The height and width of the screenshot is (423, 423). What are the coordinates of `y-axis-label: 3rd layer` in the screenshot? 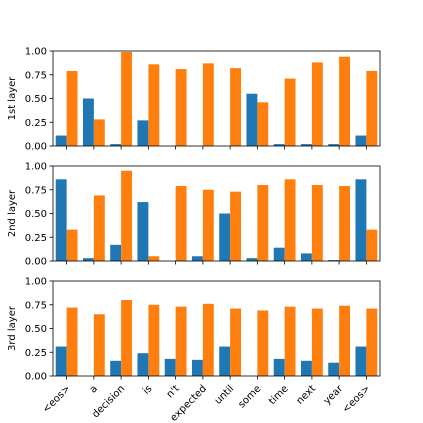 It's located at (12, 328).